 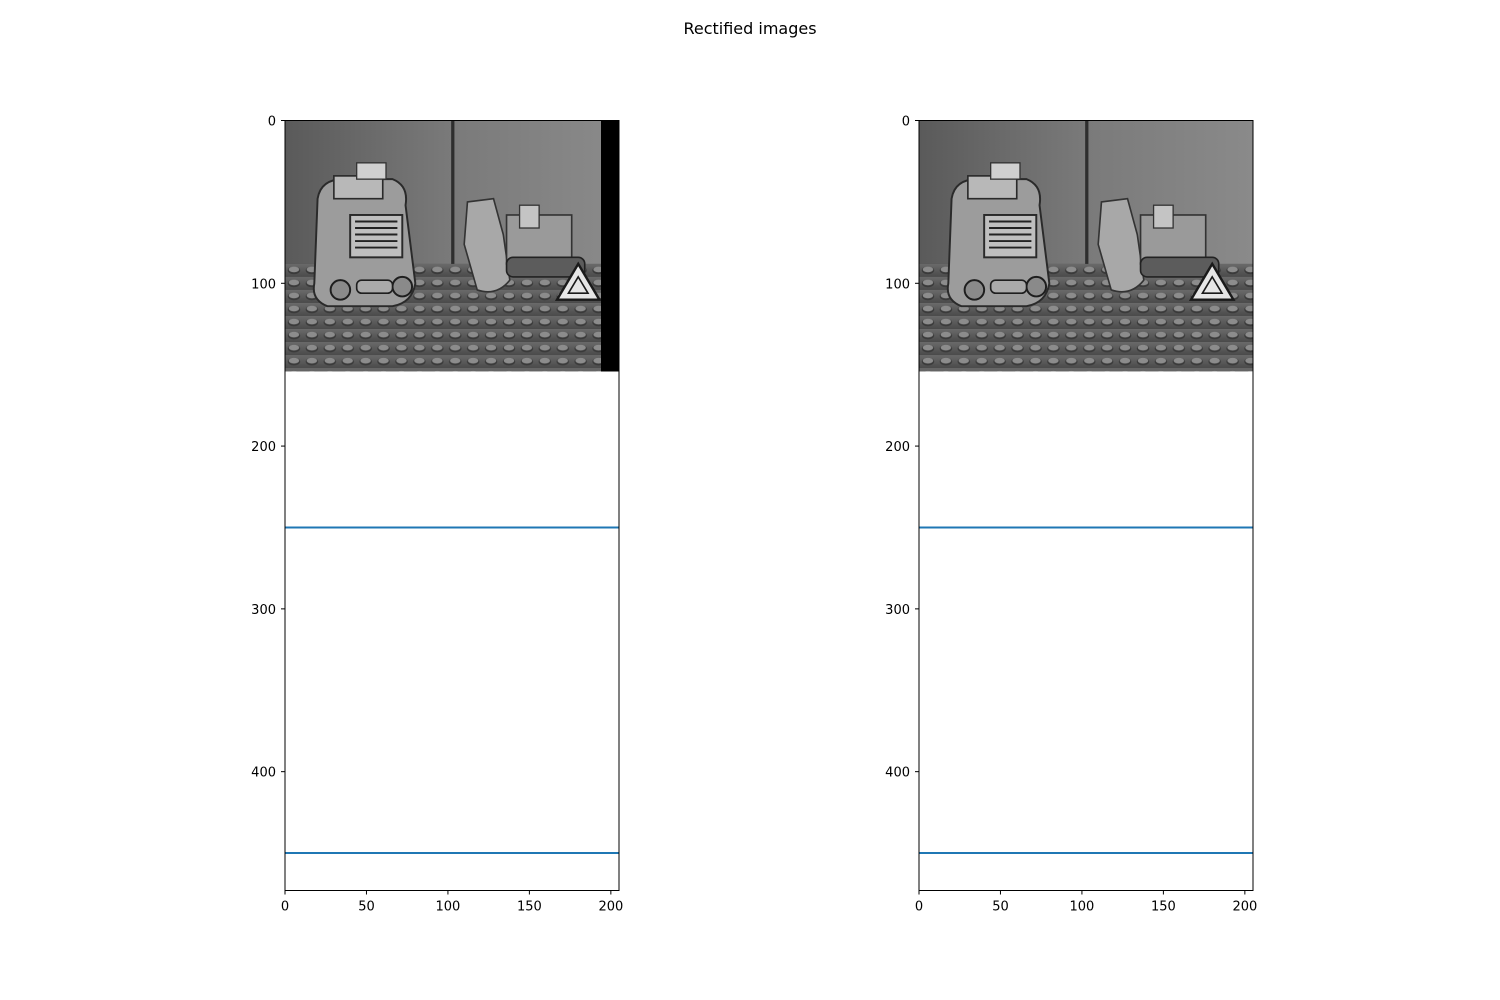 I want to click on right-hlines, so click(x=1086, y=690).